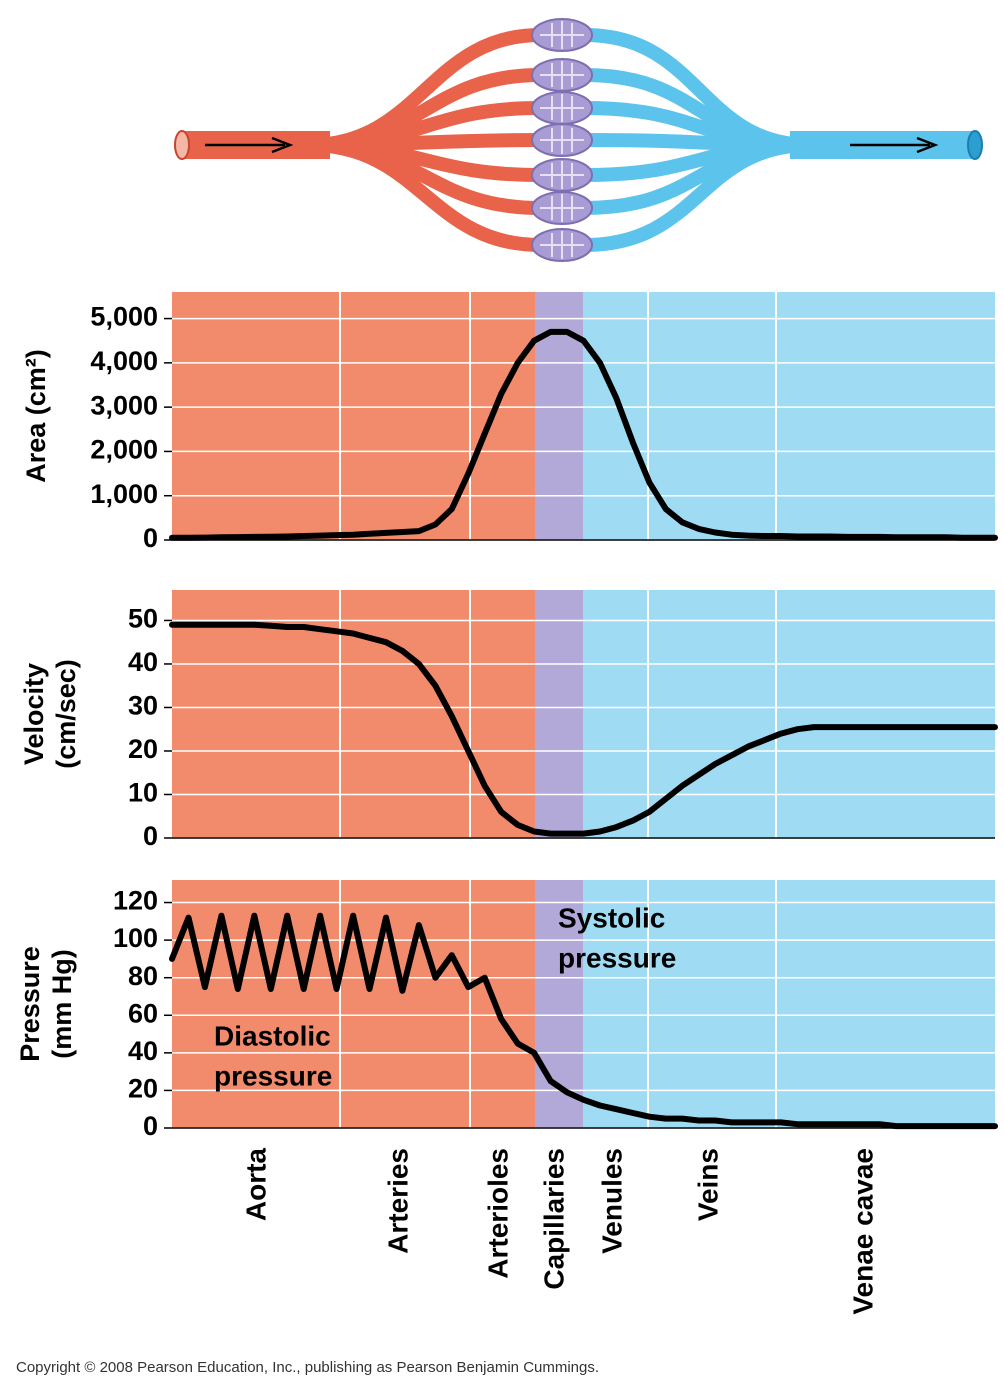 Image resolution: width=1004 pixels, height=1385 pixels. Describe the element at coordinates (143, 976) in the screenshot. I see `y-tick-label: 80` at that location.